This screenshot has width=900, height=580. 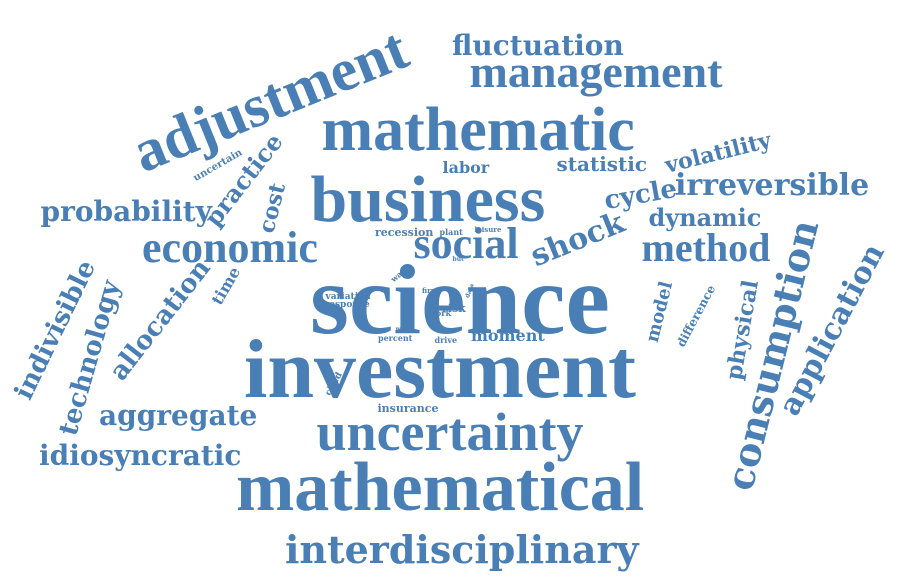 What do you see at coordinates (462, 549) in the screenshot?
I see `word-interdisciplinary: interdisciplinary` at bounding box center [462, 549].